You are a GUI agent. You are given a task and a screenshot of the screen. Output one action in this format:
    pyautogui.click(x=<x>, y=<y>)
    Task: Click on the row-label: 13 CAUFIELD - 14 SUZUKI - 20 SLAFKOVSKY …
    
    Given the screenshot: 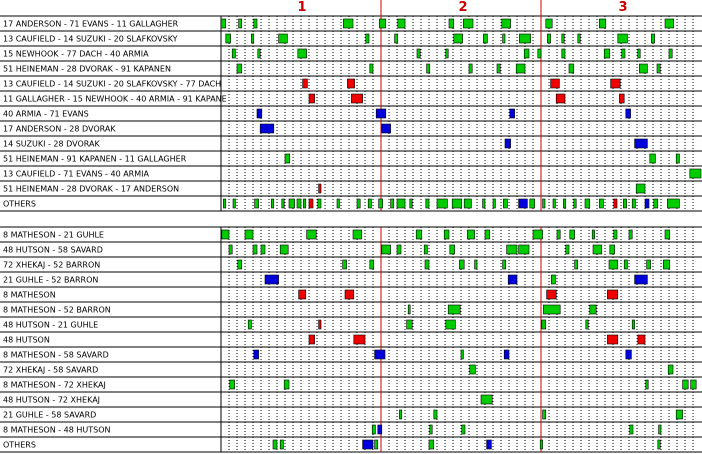 What is the action you would take?
    pyautogui.click(x=112, y=84)
    